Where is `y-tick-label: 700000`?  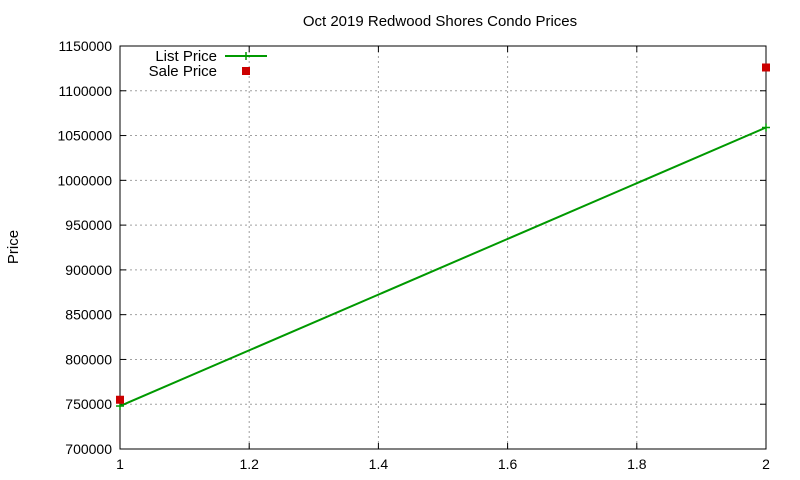 y-tick-label: 700000 is located at coordinates (88, 449).